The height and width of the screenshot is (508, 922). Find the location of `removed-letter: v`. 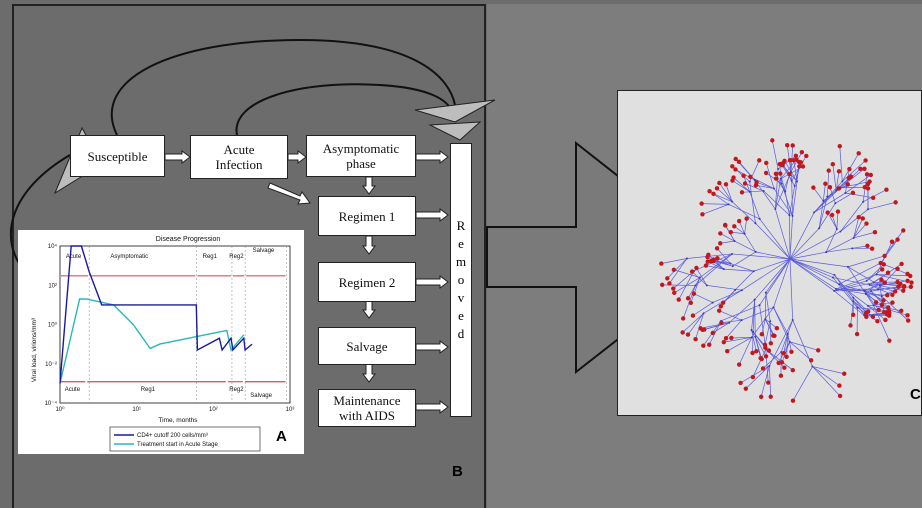

removed-letter: v is located at coordinates (461, 297).